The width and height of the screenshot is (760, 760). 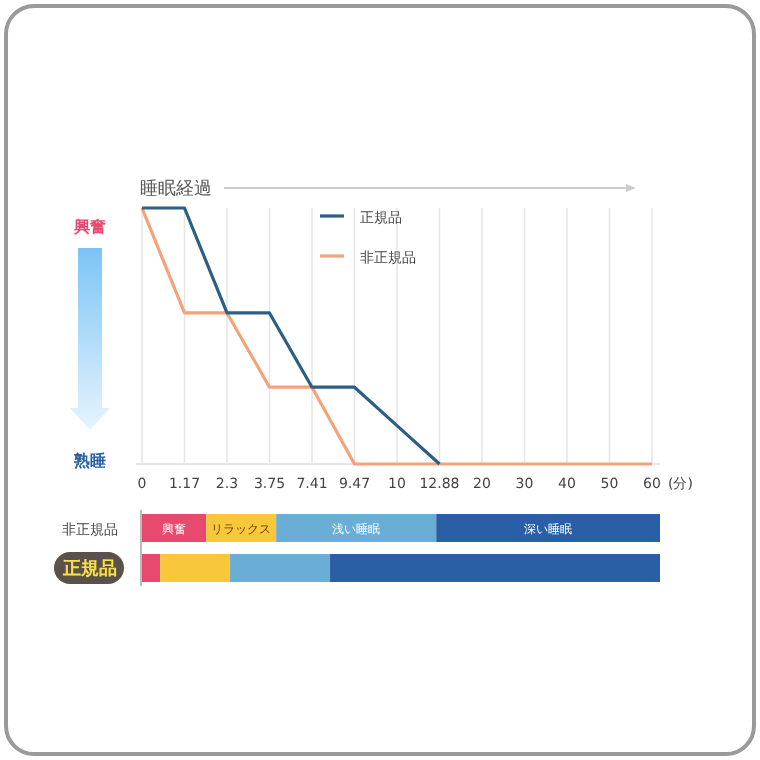 I want to click on chart-title: 睡眠経過, so click(x=176, y=189).